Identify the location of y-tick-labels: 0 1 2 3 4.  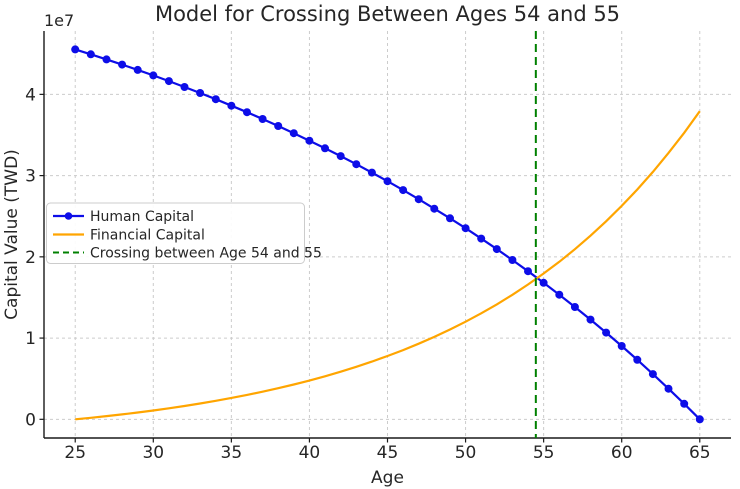
(30, 257).